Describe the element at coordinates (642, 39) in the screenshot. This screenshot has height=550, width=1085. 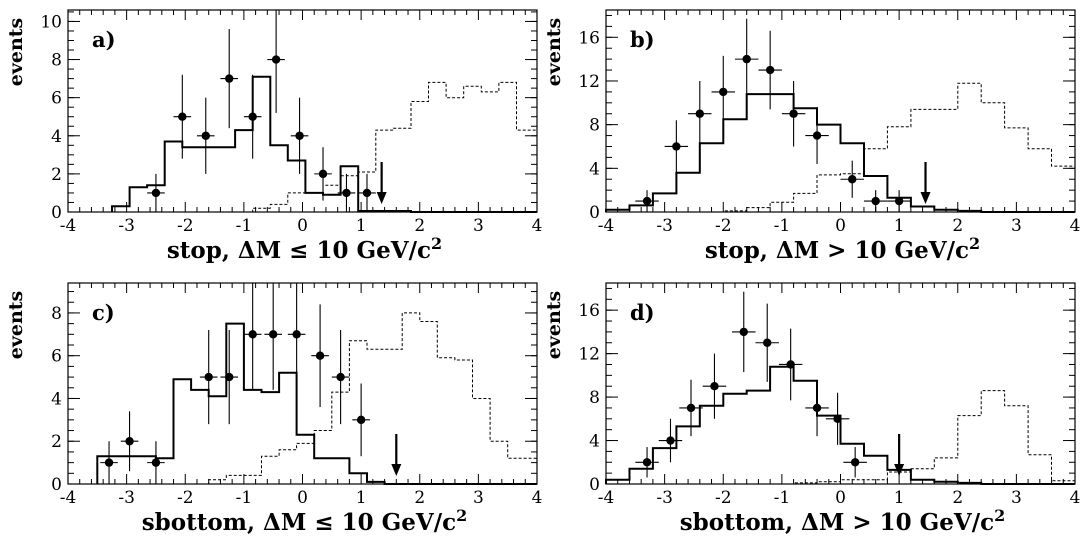
I see `panel-label: b)` at that location.